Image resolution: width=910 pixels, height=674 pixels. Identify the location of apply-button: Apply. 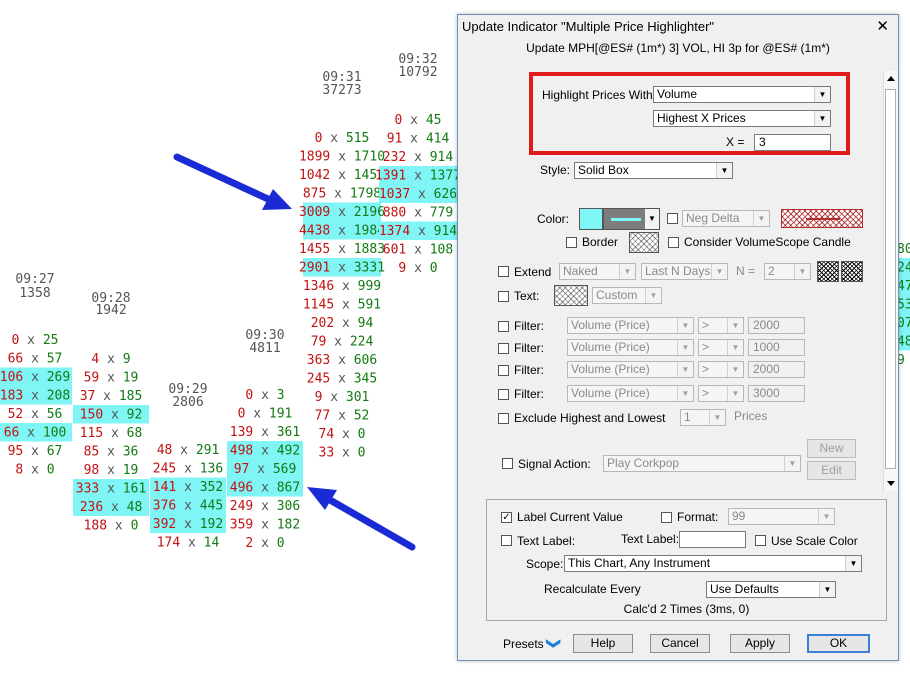
(760, 643).